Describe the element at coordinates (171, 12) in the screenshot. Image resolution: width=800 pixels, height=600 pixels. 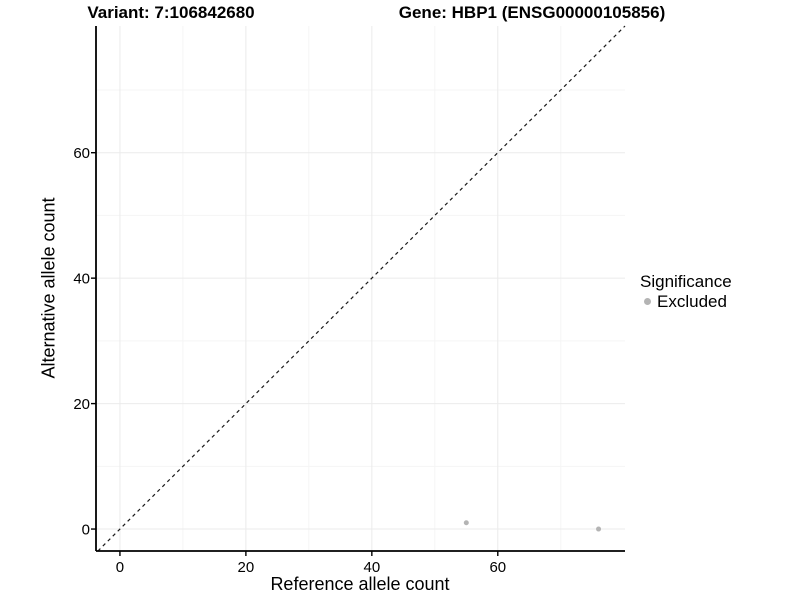
I see `variant-title: Variant: 7:106842680` at that location.